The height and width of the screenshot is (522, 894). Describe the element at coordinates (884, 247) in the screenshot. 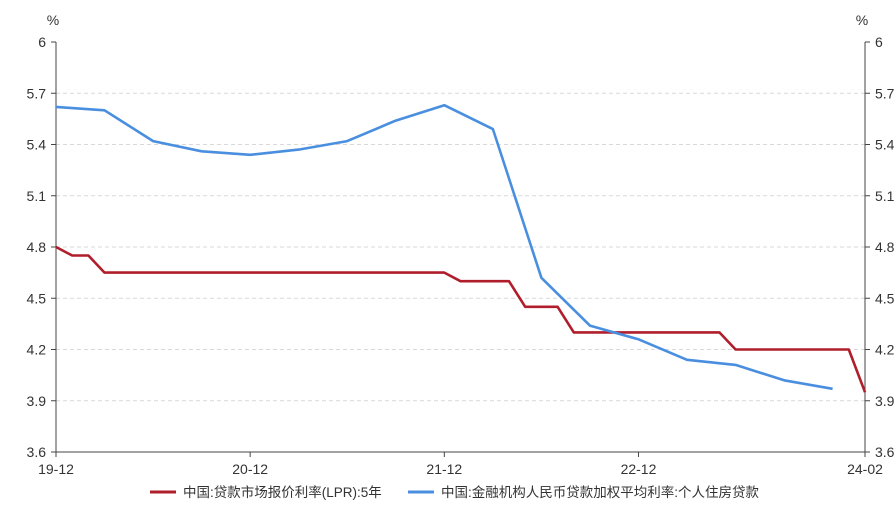

I see `right-tick-label: 4.8` at that location.